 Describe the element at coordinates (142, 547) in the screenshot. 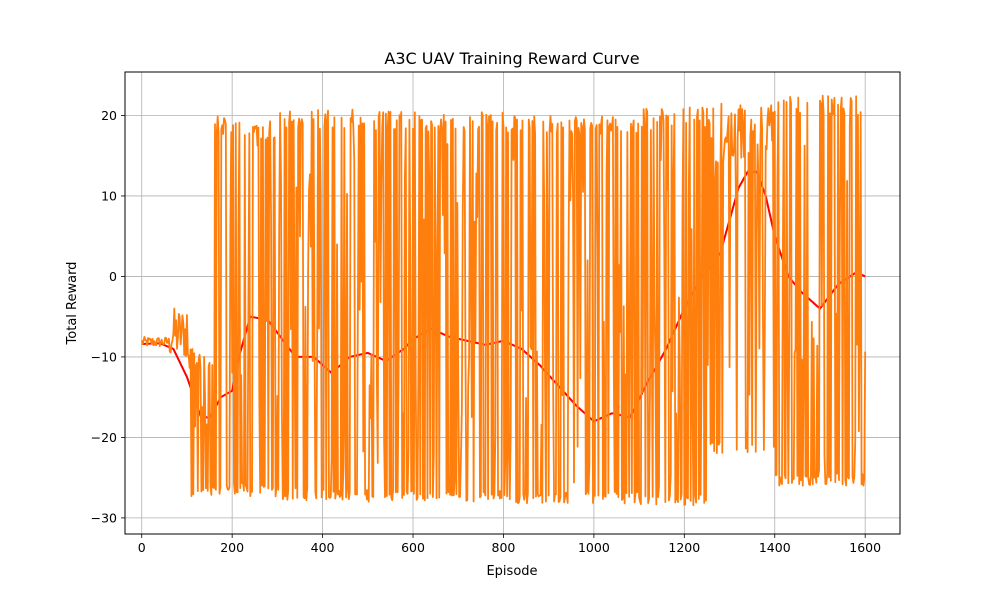

I see `x-tick-label: 0` at that location.